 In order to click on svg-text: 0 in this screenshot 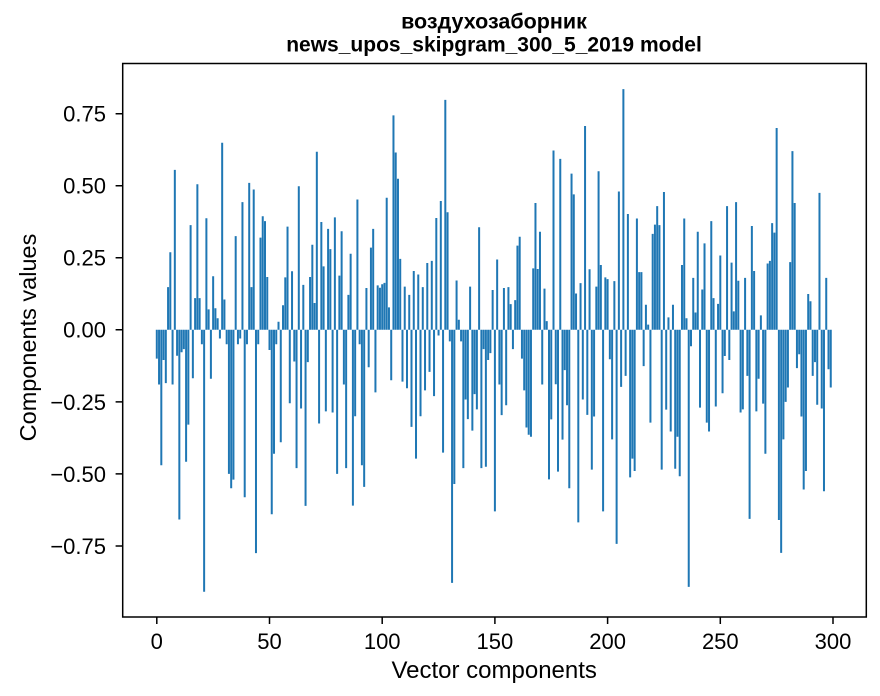, I will do `click(157, 641)`.